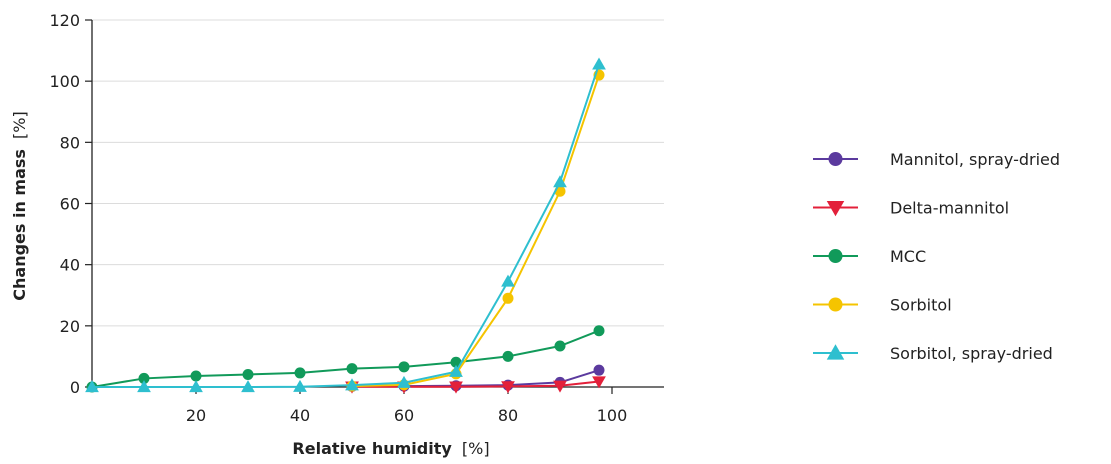 The image size is (1111, 464). I want to click on legend-label: MCC, so click(908, 256).